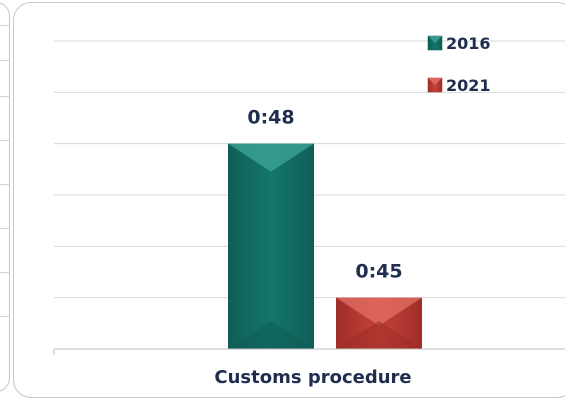  Describe the element at coordinates (468, 43) in the screenshot. I see `legend-label-2016: 2016` at that location.